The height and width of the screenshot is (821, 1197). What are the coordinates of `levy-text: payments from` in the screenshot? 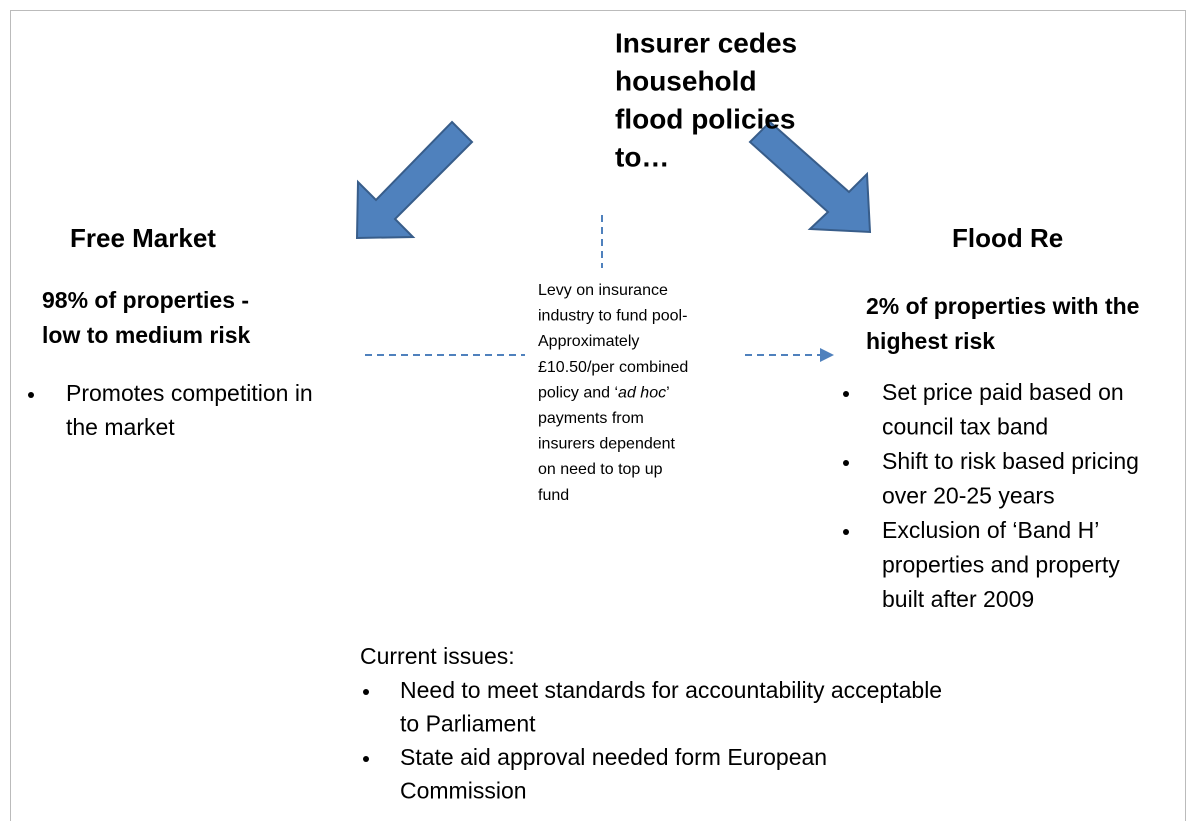 It's located at (591, 418).